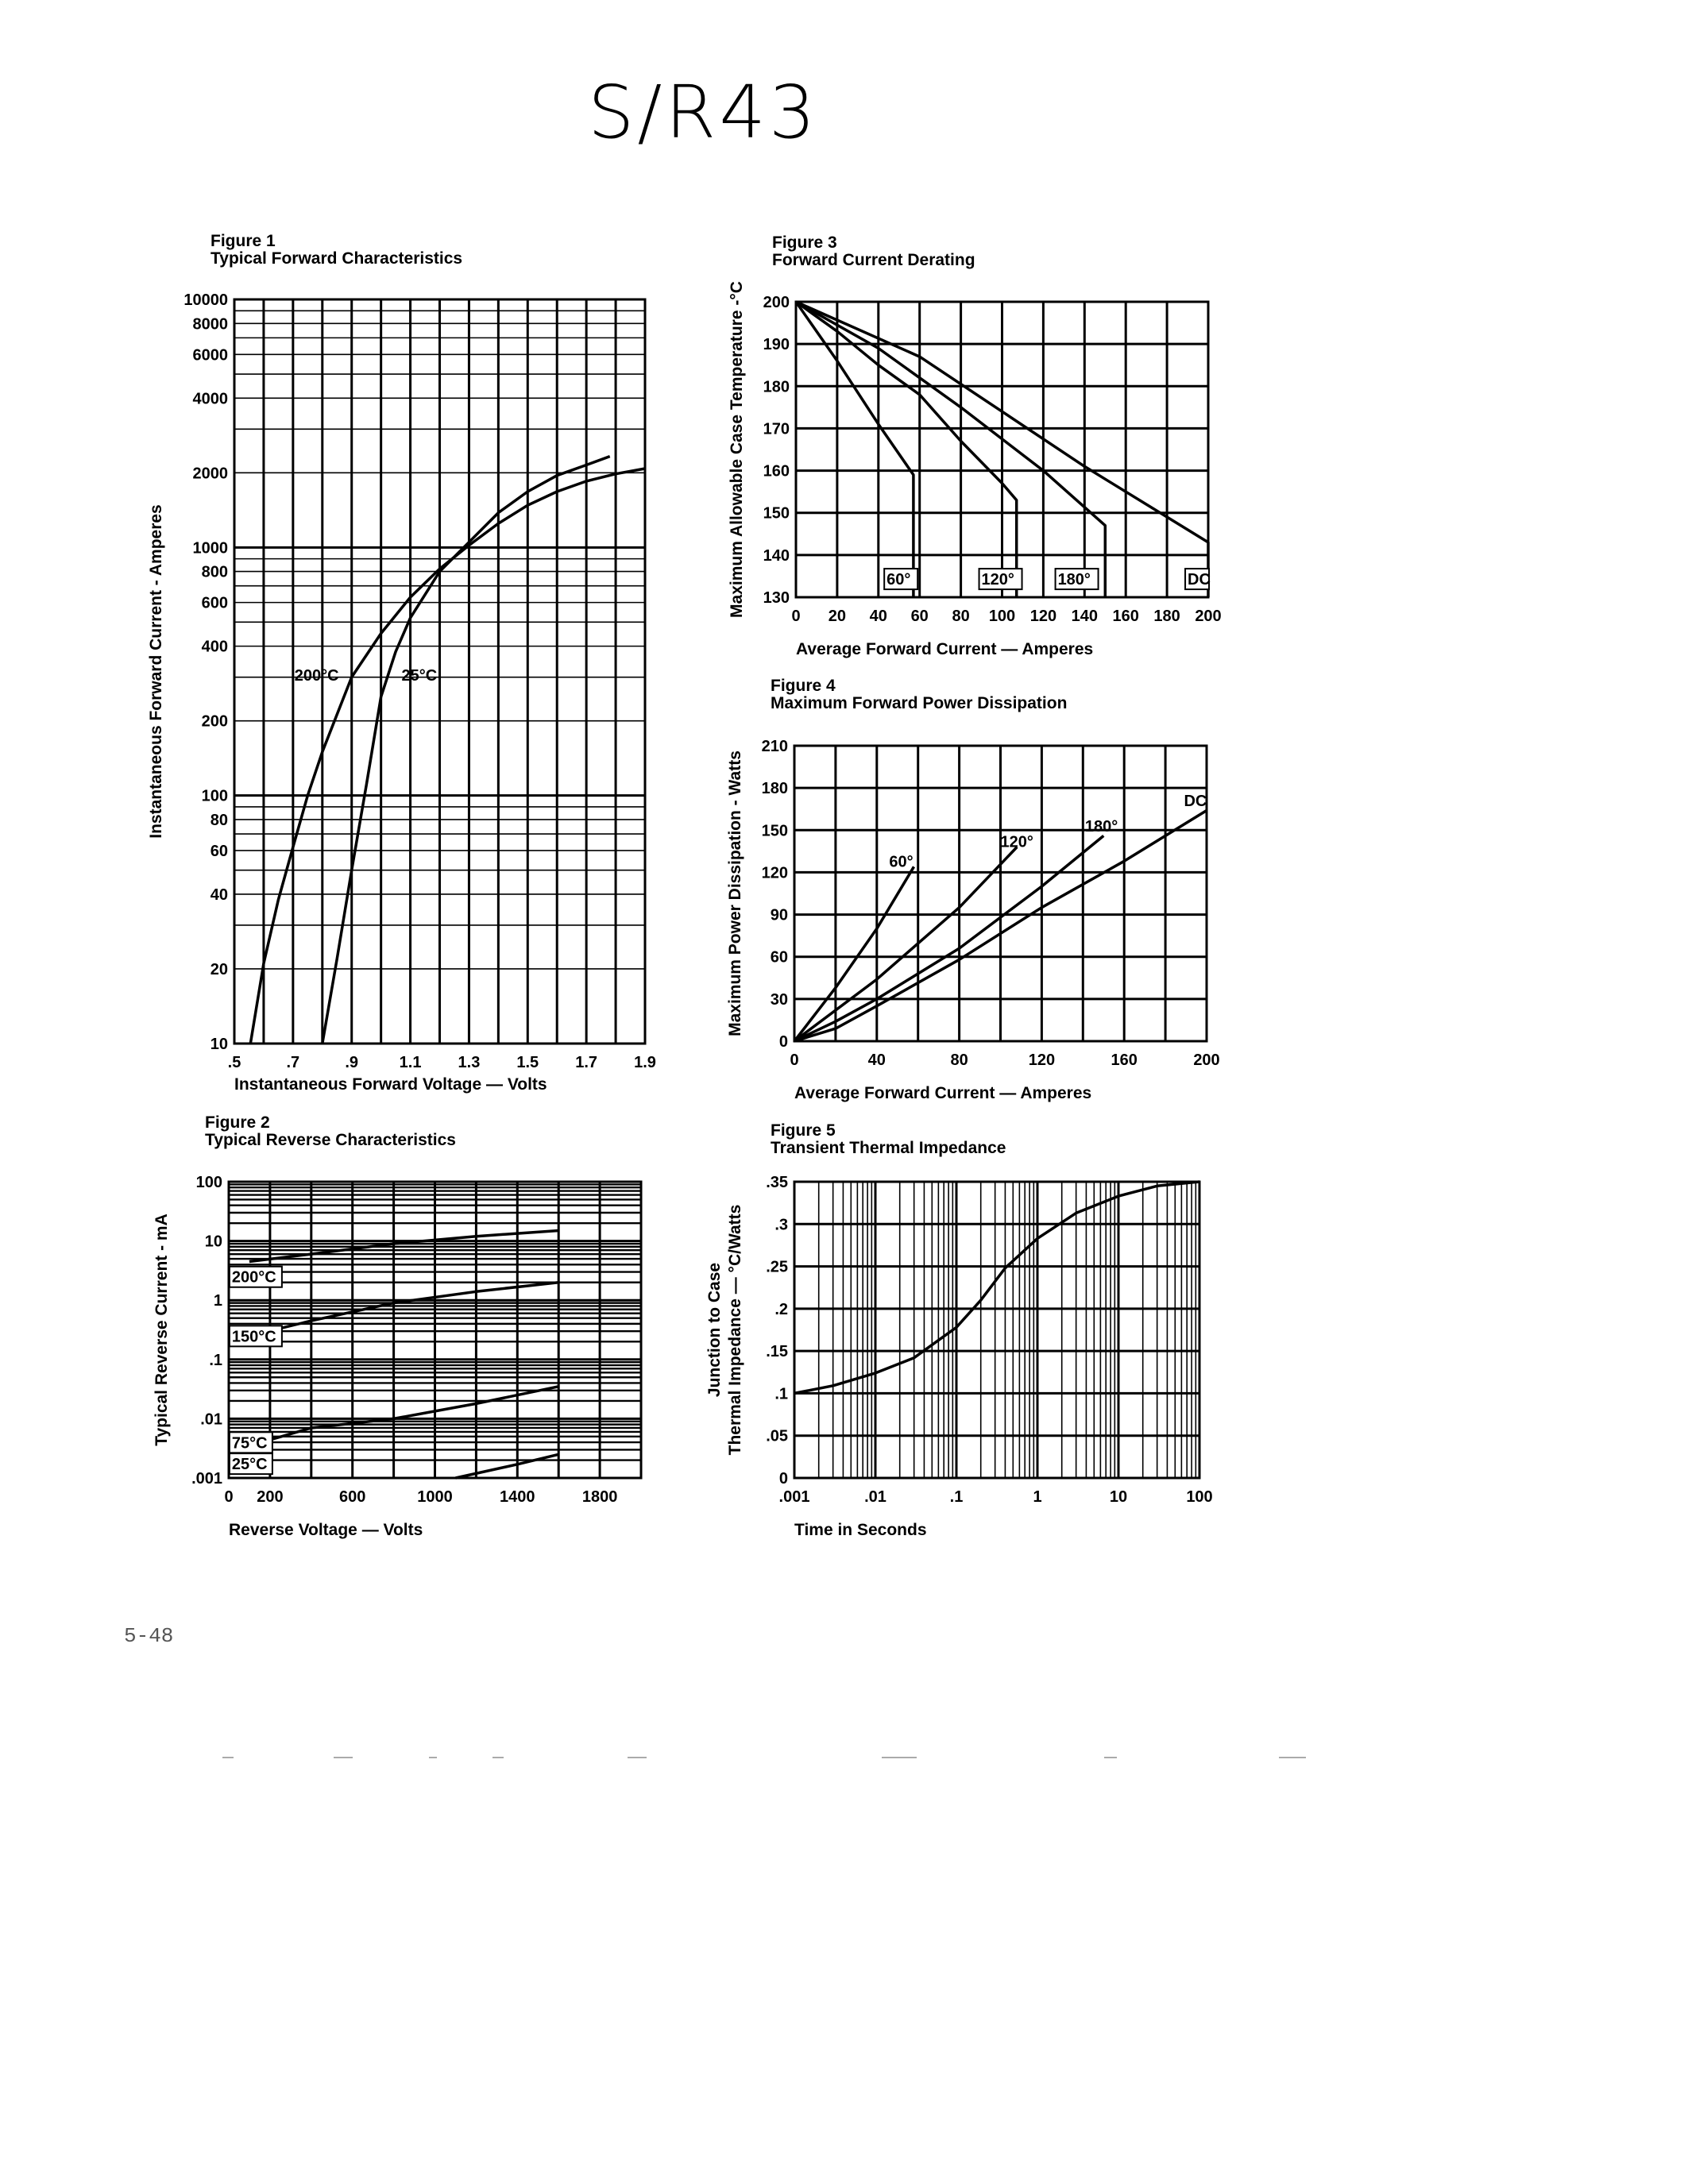 Image resolution: width=1688 pixels, height=2184 pixels. What do you see at coordinates (351, 1062) in the screenshot?
I see `x-tick-label: .9` at bounding box center [351, 1062].